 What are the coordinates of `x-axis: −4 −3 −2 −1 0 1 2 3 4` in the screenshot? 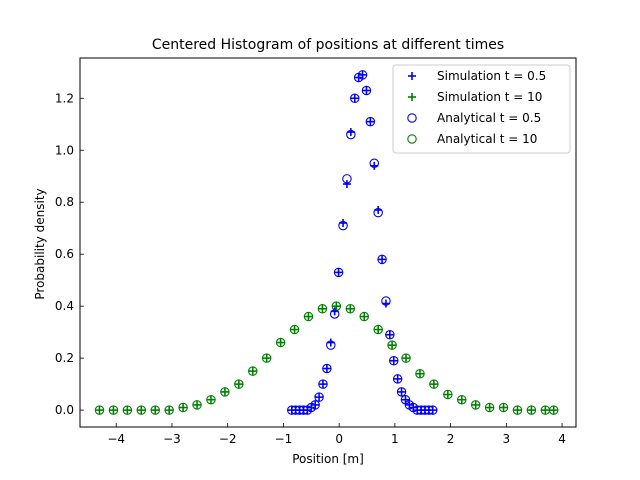 It's located at (336, 434).